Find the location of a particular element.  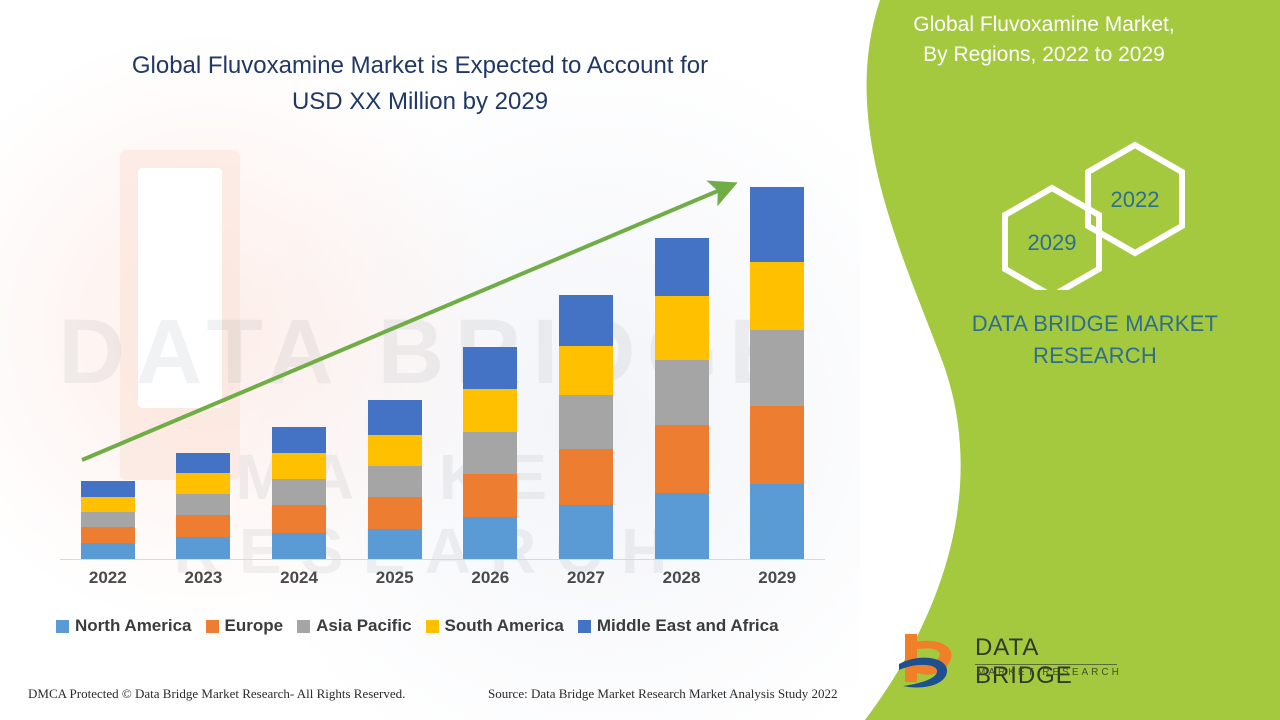

bar-2027 is located at coordinates (585, 426).